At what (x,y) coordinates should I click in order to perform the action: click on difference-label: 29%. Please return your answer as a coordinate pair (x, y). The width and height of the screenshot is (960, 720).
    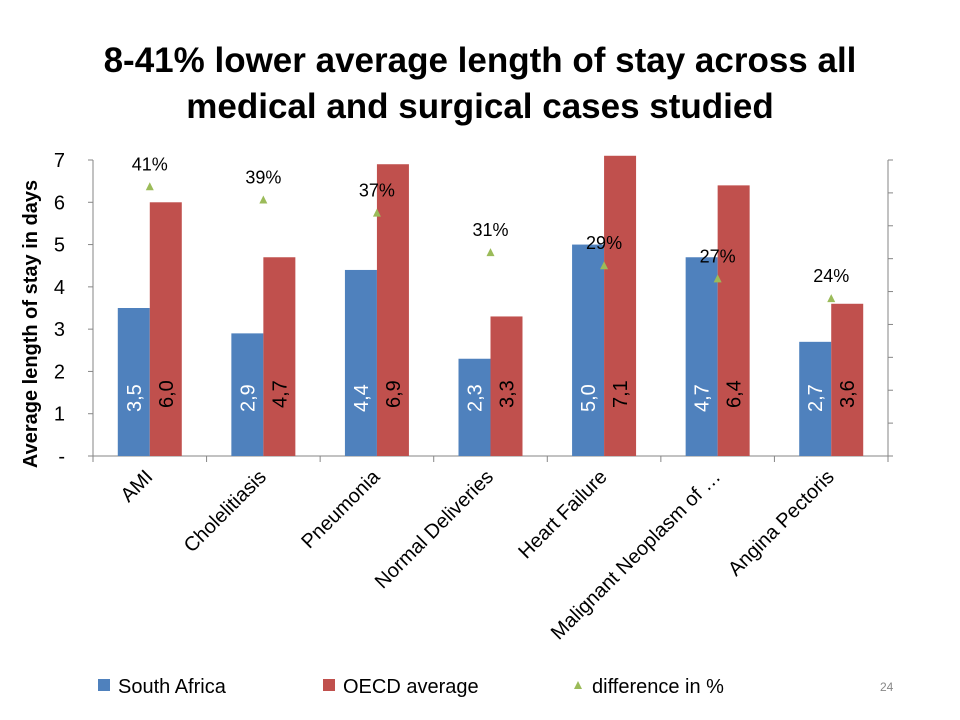
    Looking at the image, I should click on (604, 243).